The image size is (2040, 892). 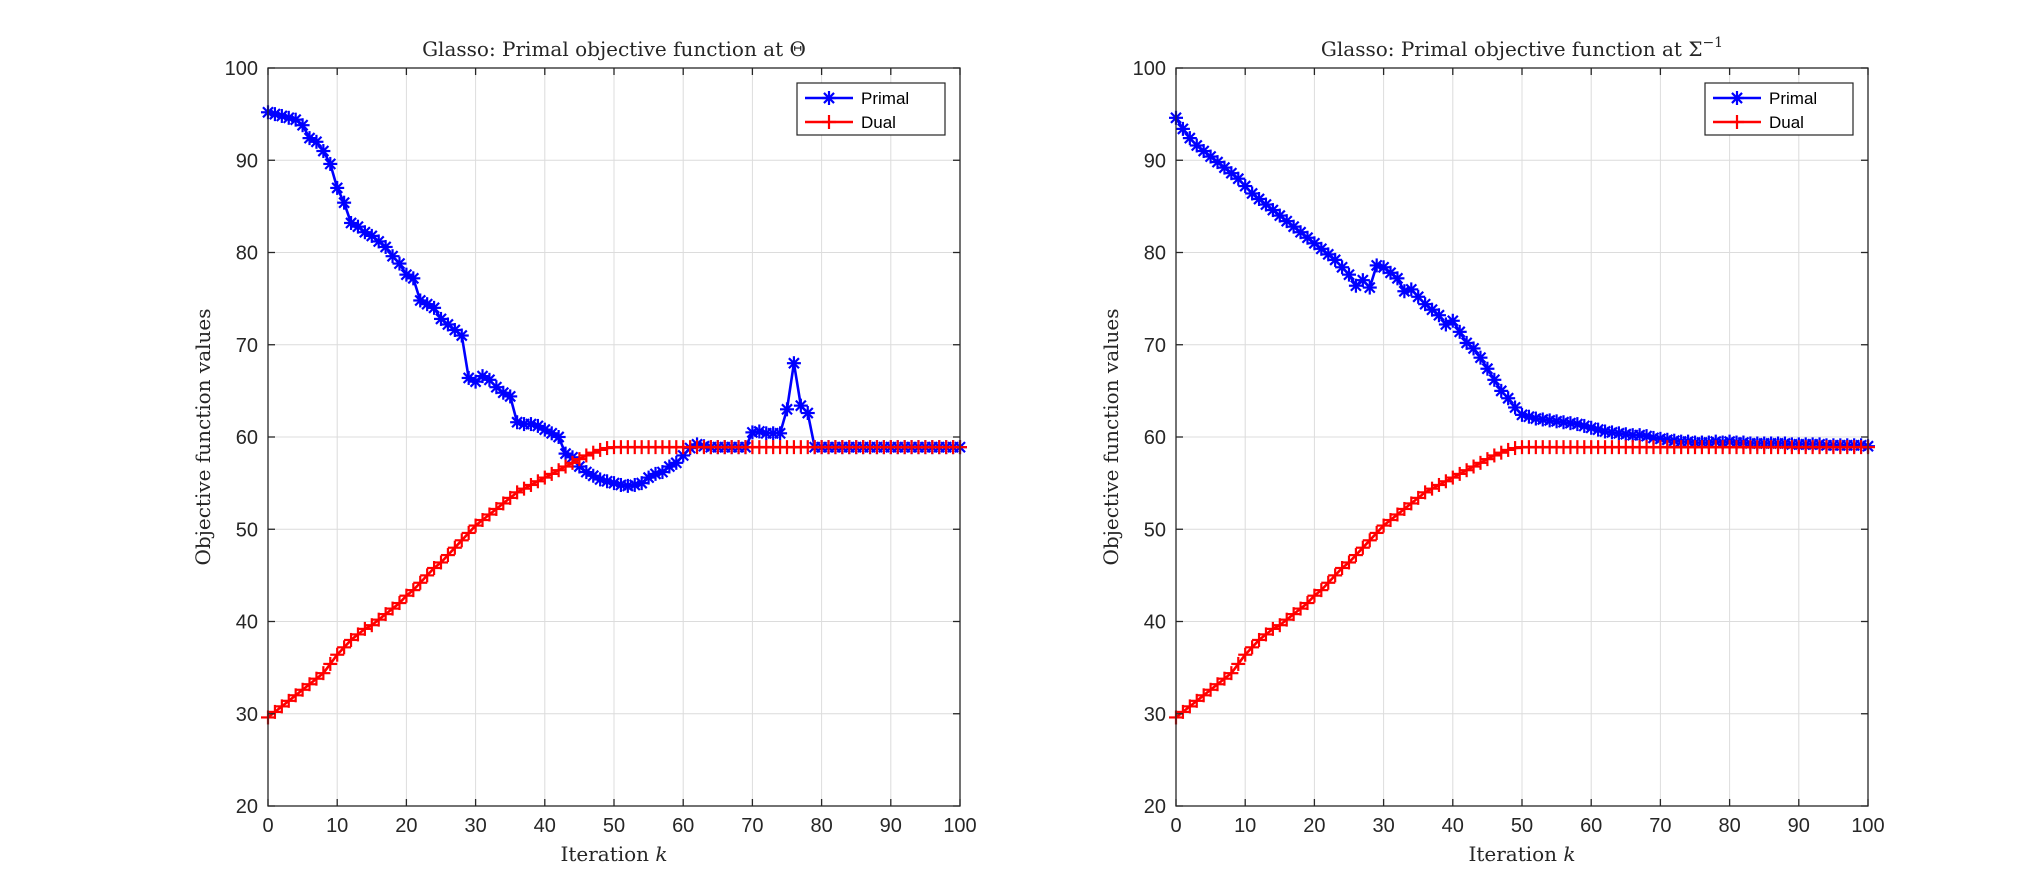 What do you see at coordinates (607, 854) in the screenshot?
I see `x-axis-label-text: Iteration` at bounding box center [607, 854].